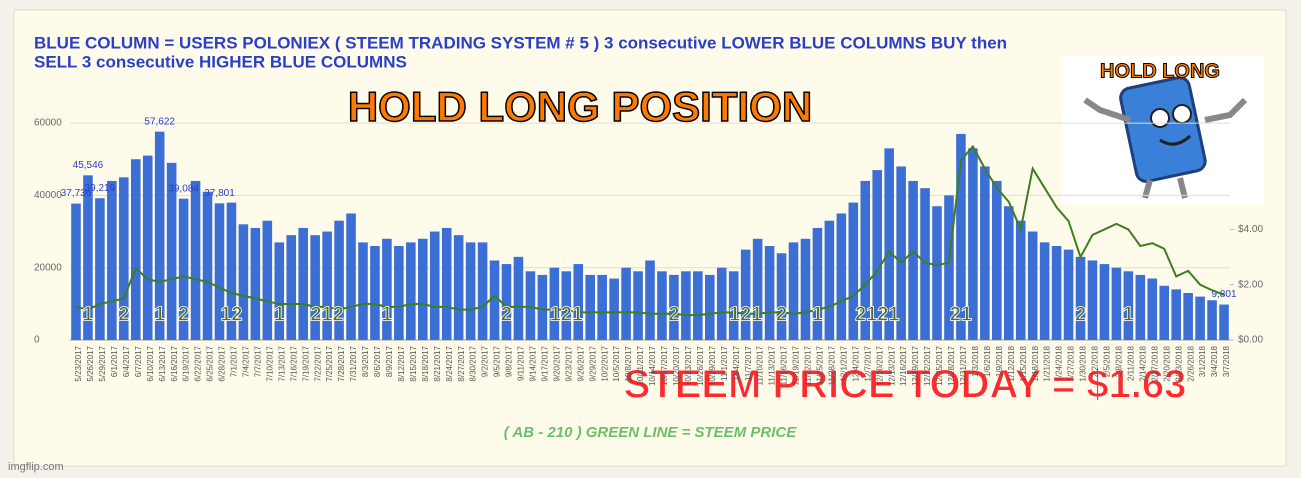  Describe the element at coordinates (1224, 294) in the screenshot. I see `data-label: 9,801` at that location.